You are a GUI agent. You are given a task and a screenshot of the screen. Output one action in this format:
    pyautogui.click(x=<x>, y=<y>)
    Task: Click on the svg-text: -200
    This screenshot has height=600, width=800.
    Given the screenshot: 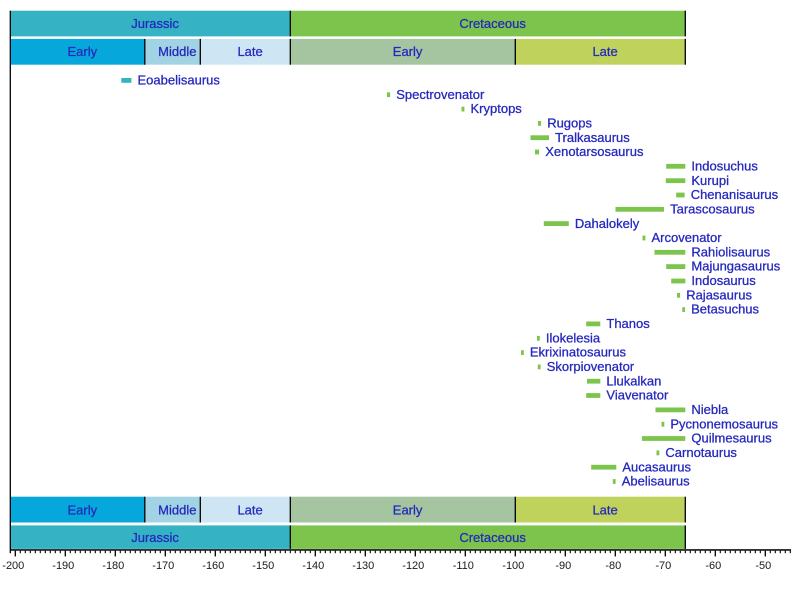 What is the action you would take?
    pyautogui.click(x=13, y=566)
    